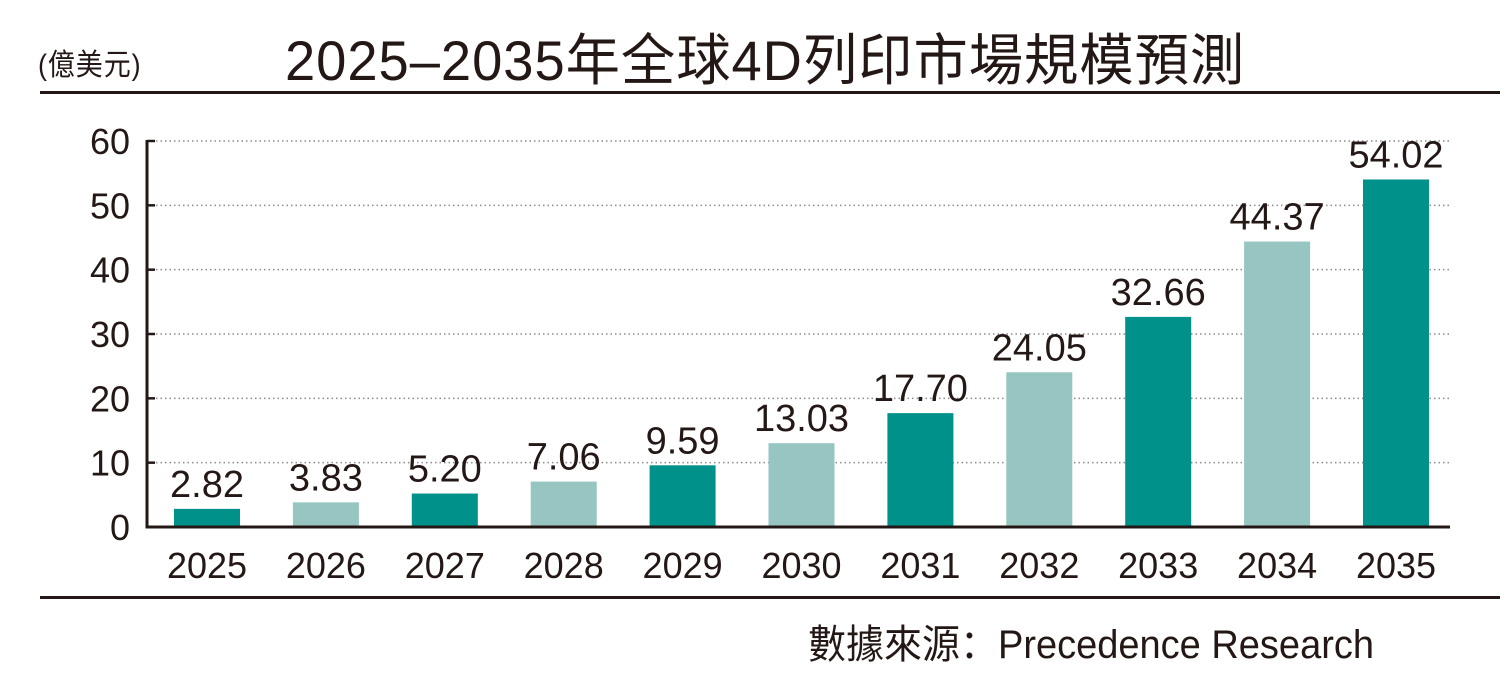  Describe the element at coordinates (770, 597) in the screenshot. I see `bottom-divider` at that location.